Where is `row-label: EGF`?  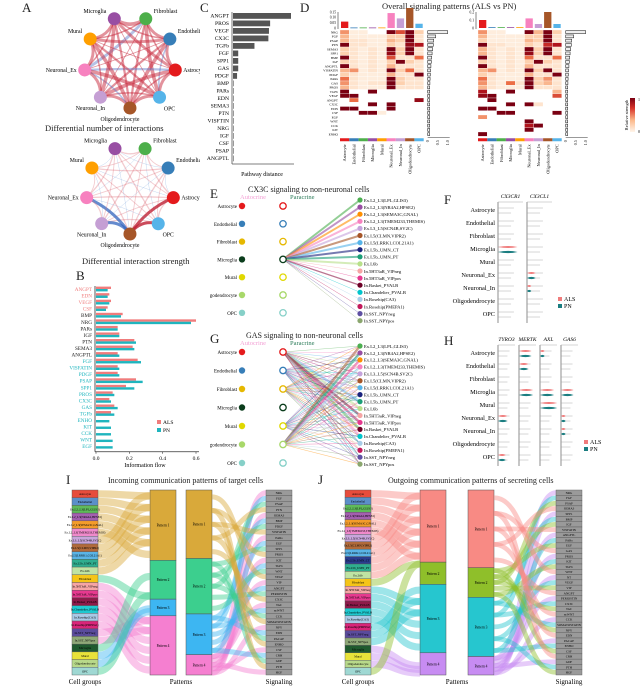
row-label: EGF is located at coordinates (335, 117).